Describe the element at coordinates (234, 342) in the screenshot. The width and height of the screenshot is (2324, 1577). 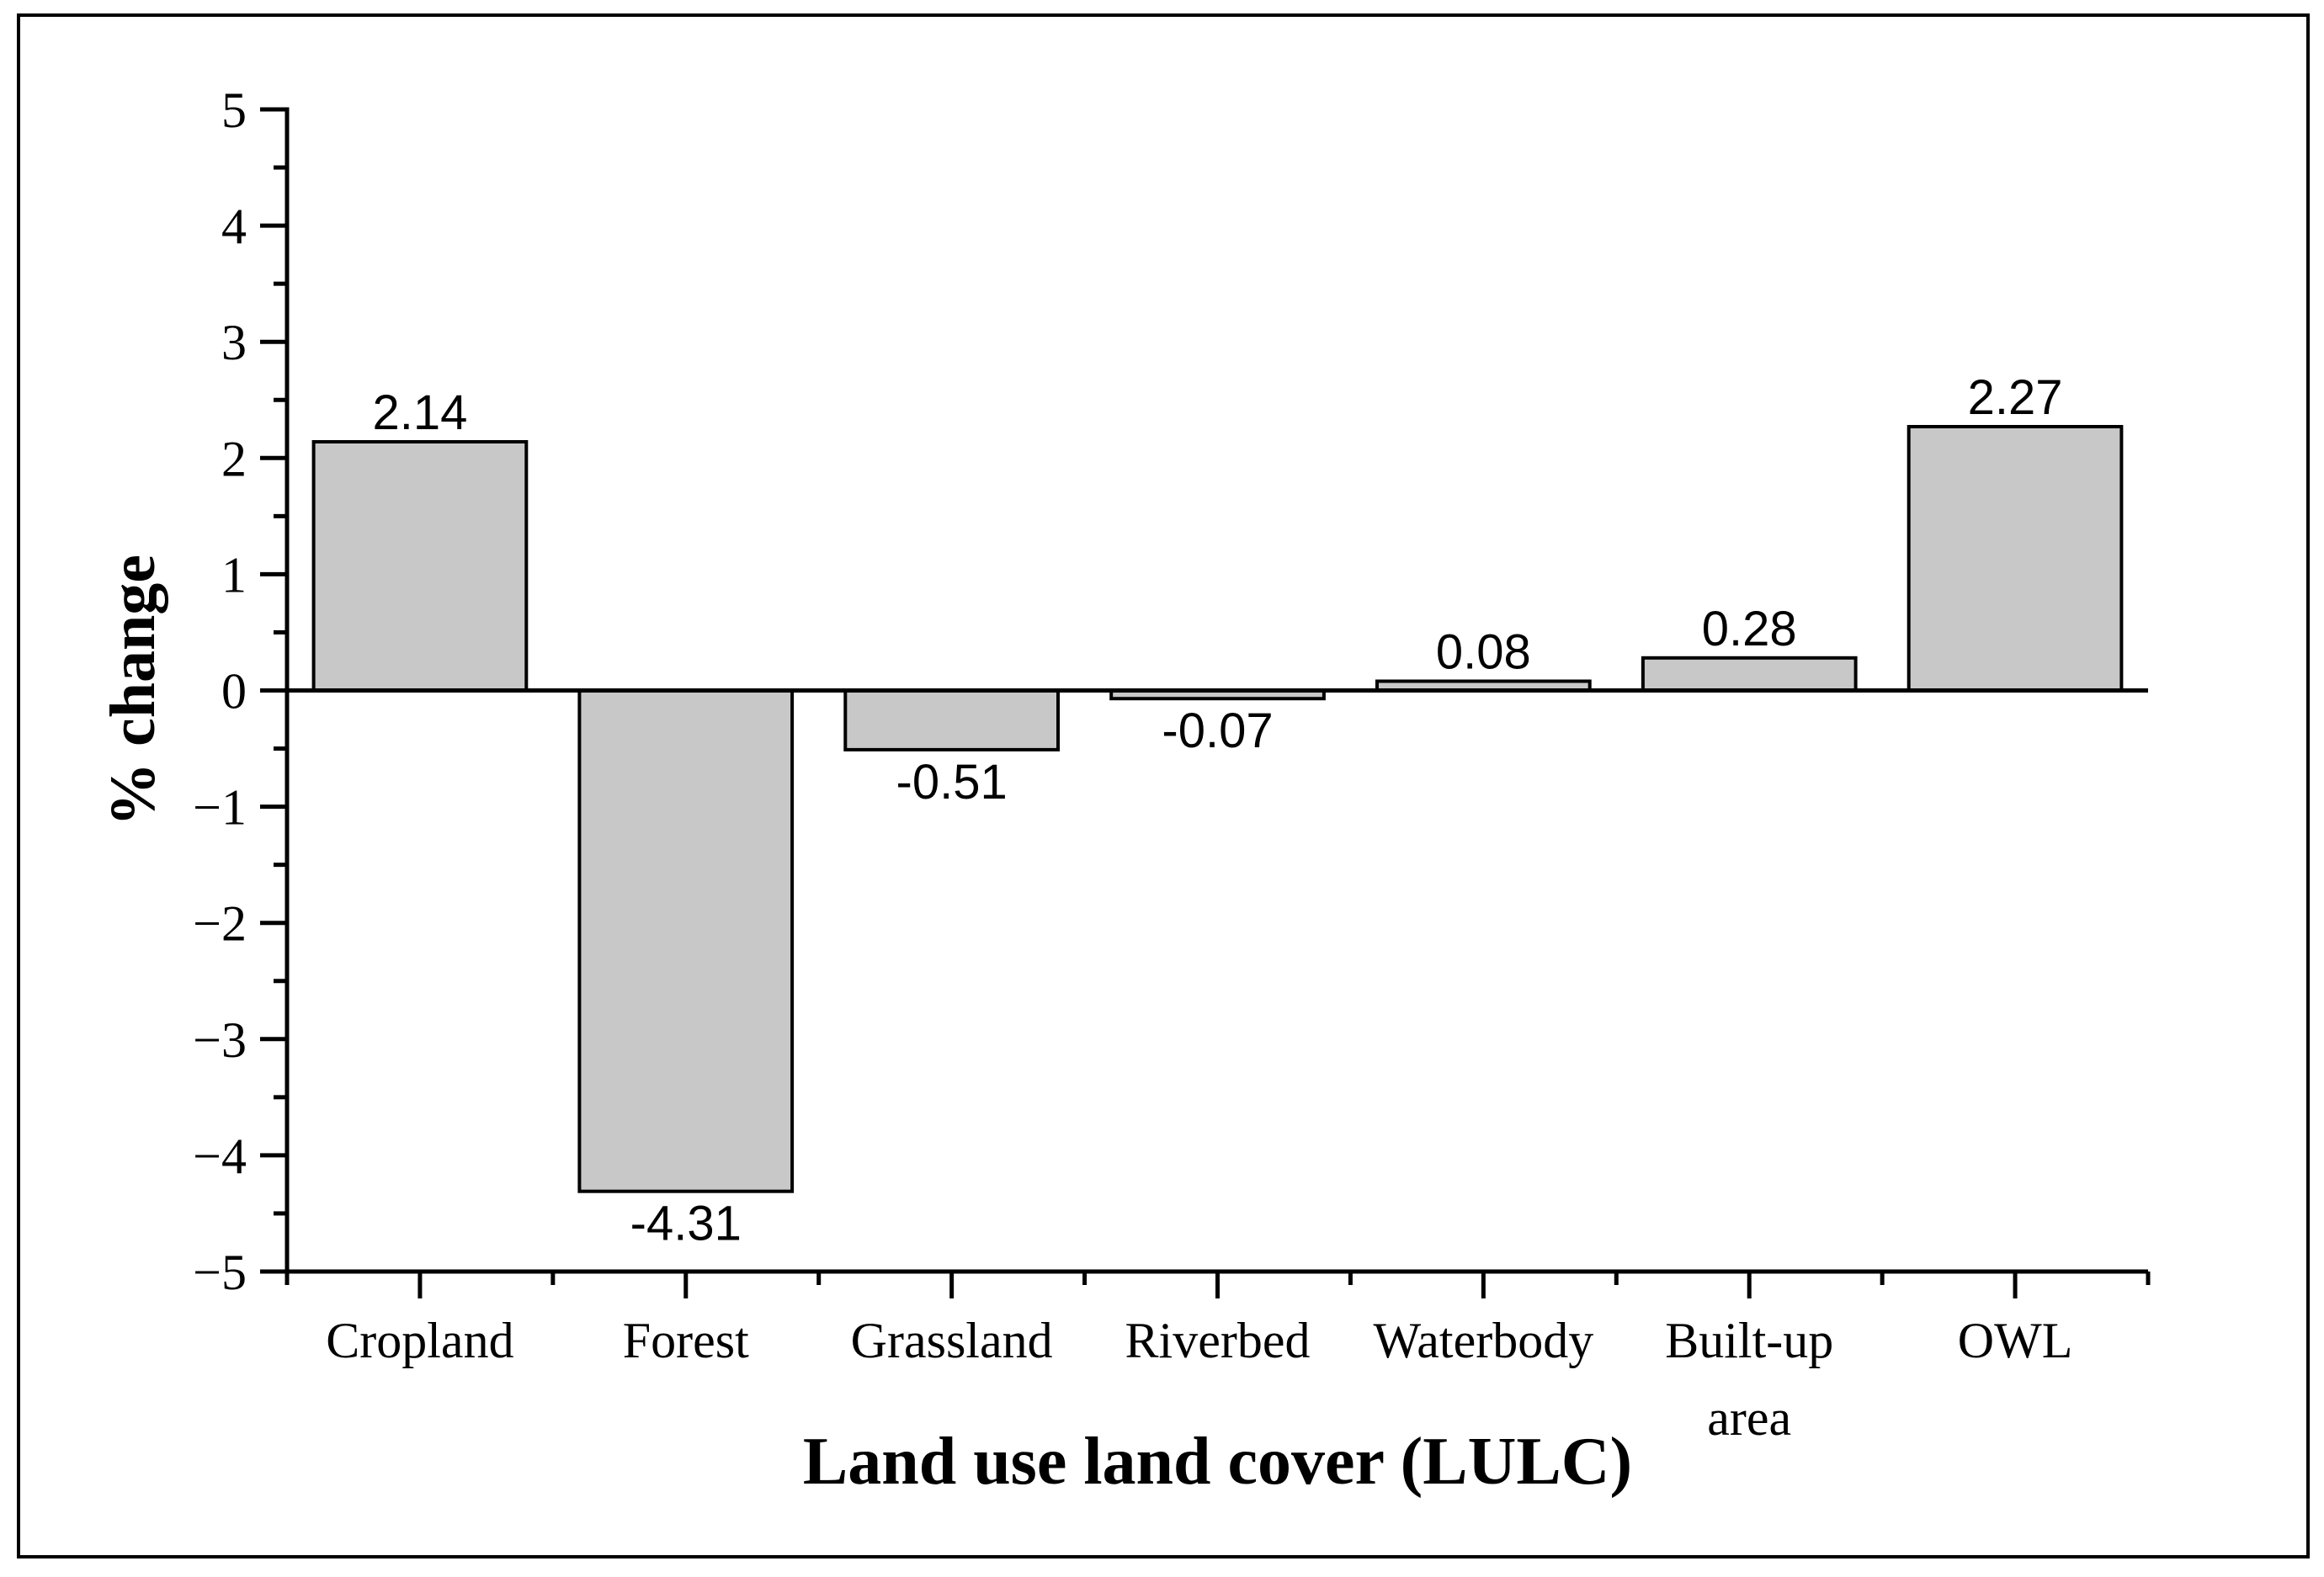
I see `y-tick-label: 3` at that location.